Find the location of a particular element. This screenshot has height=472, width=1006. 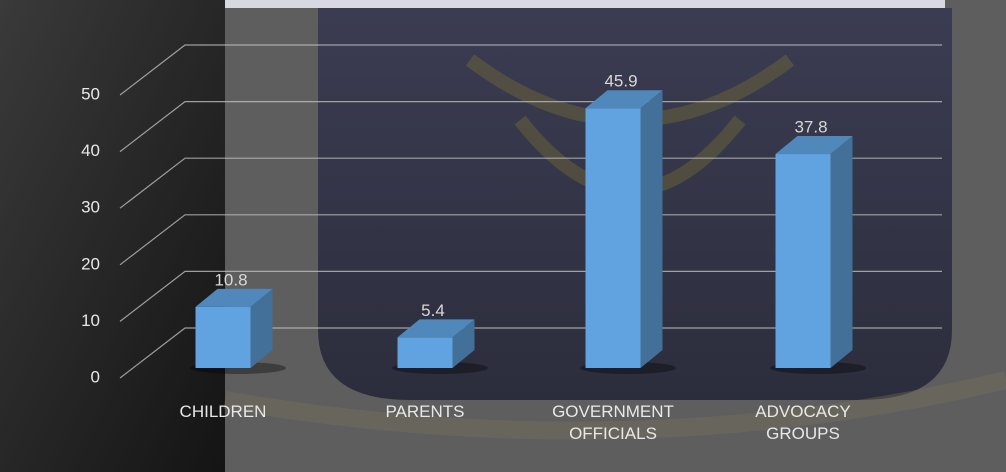

value-label: 45.9 is located at coordinates (620, 81).